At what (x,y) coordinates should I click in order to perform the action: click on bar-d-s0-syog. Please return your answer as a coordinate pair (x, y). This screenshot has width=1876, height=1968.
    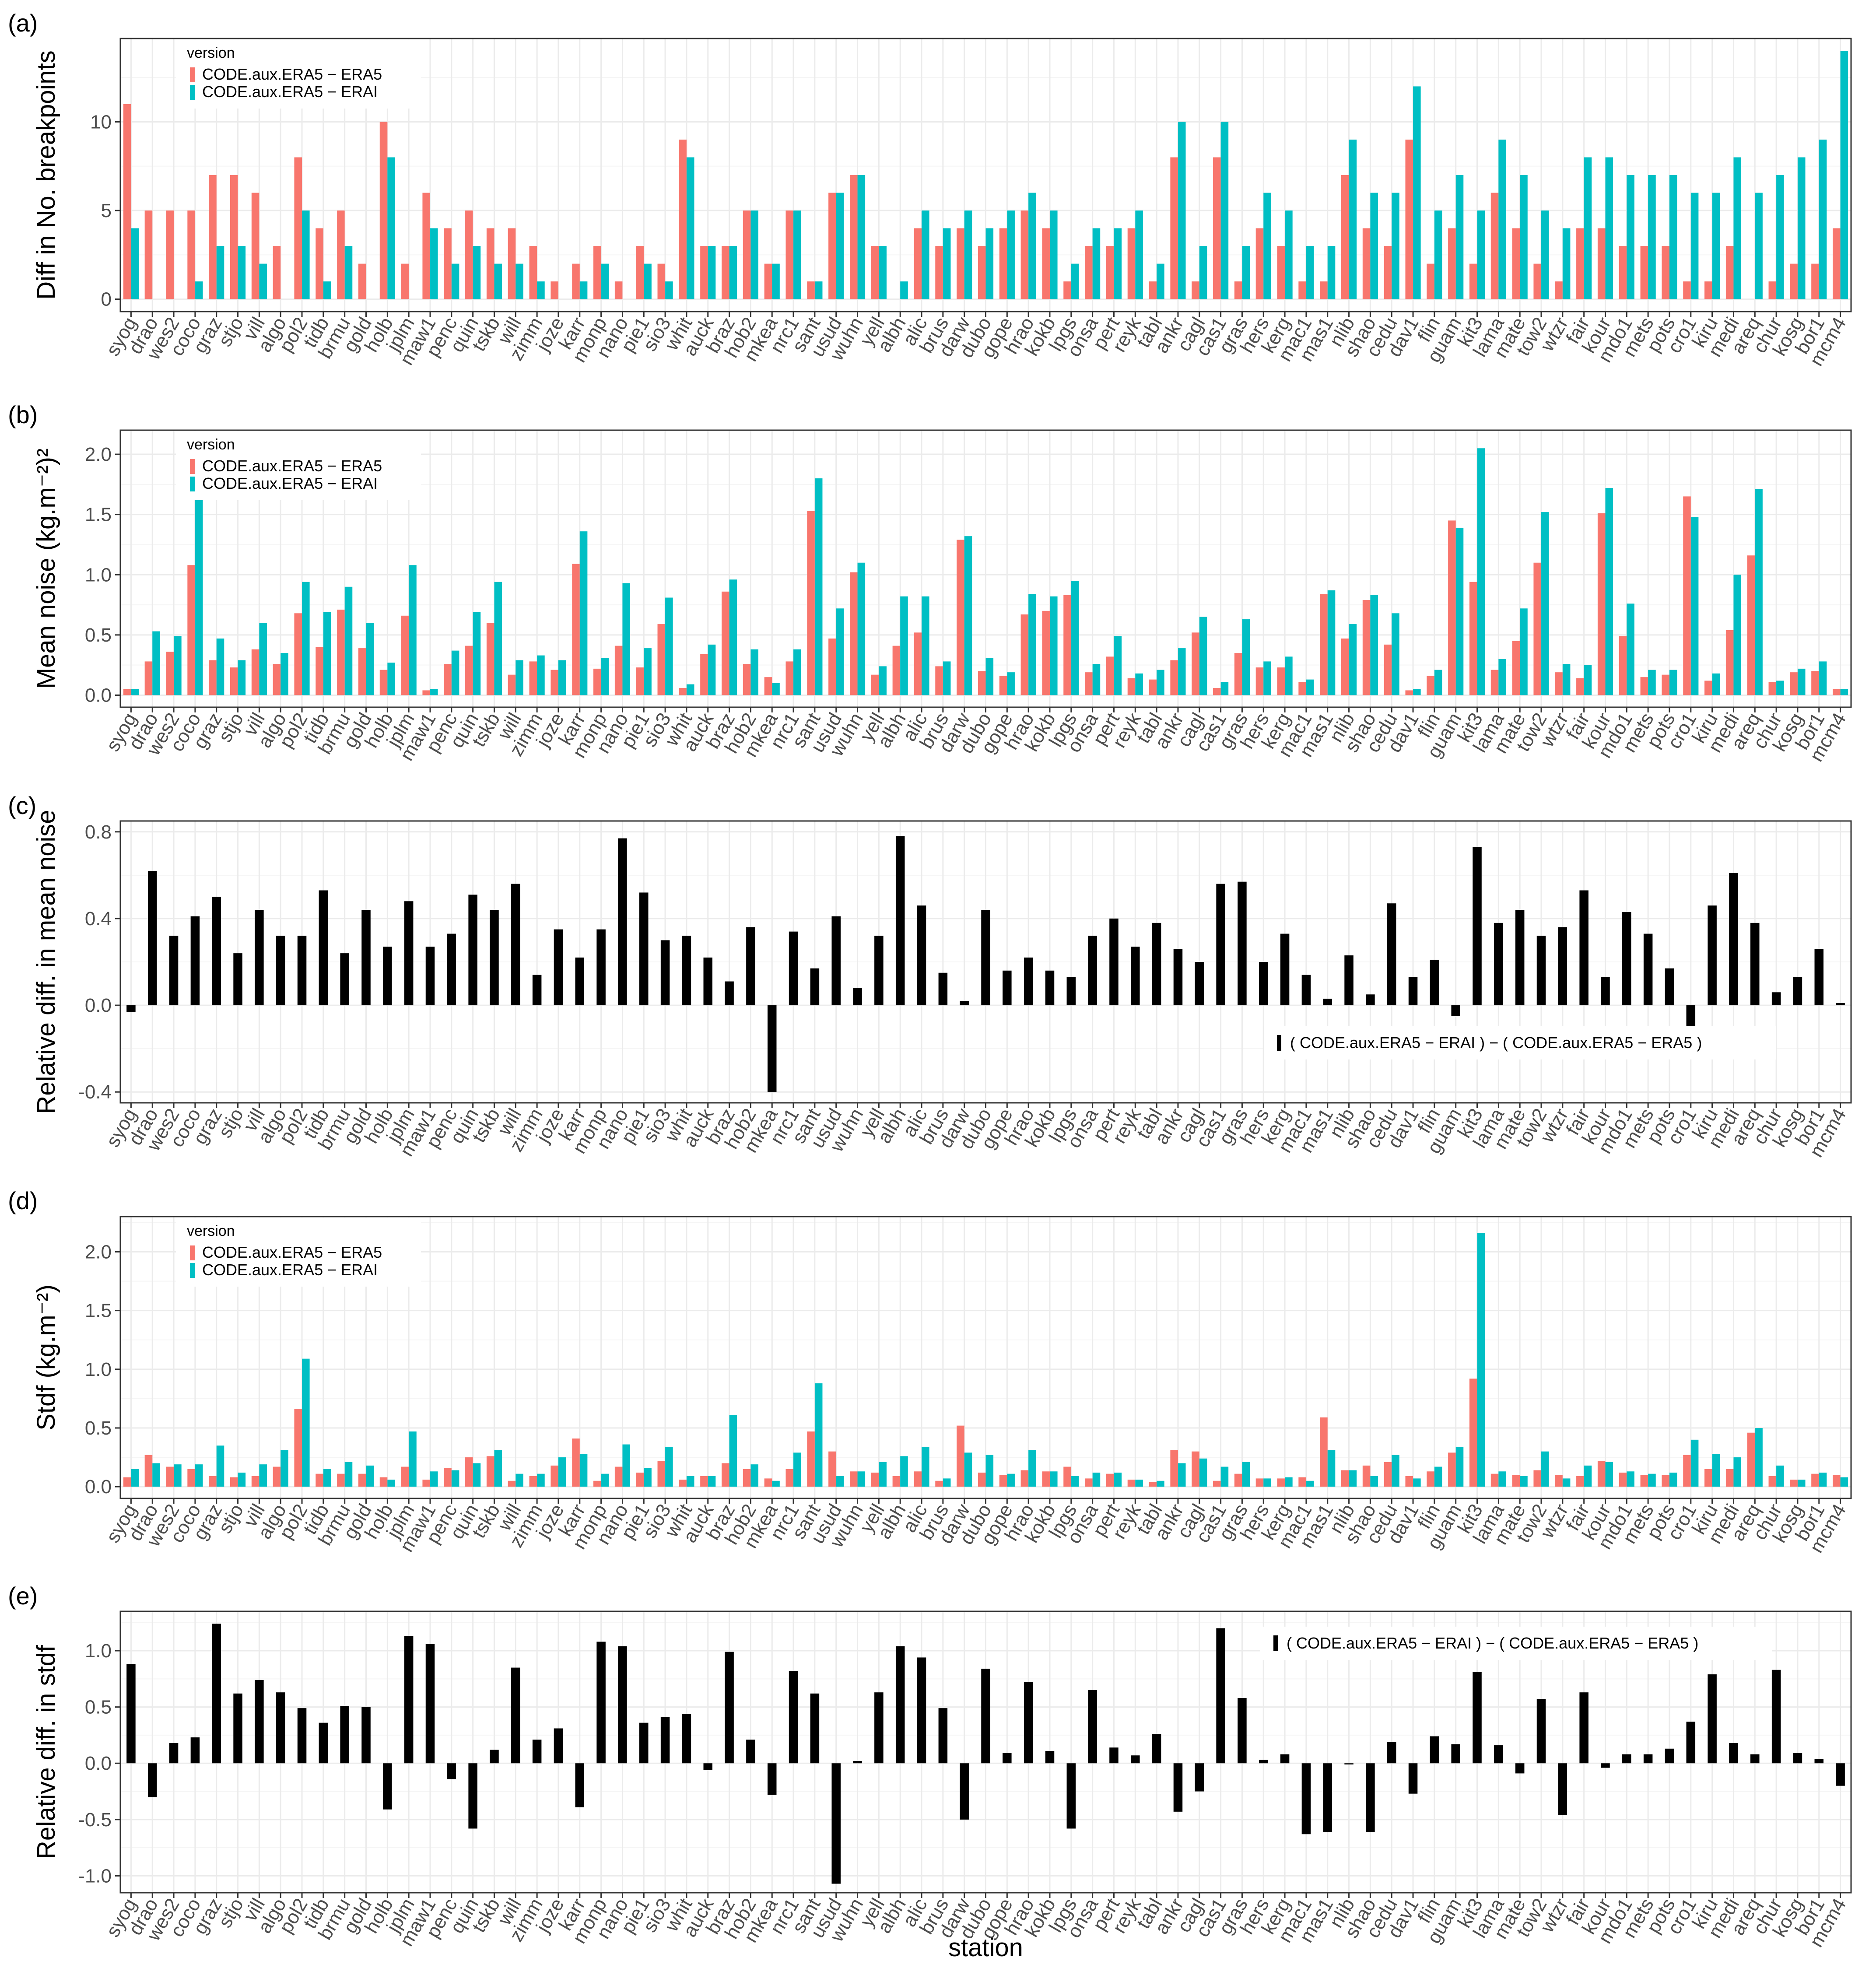
    Looking at the image, I should click on (127, 1482).